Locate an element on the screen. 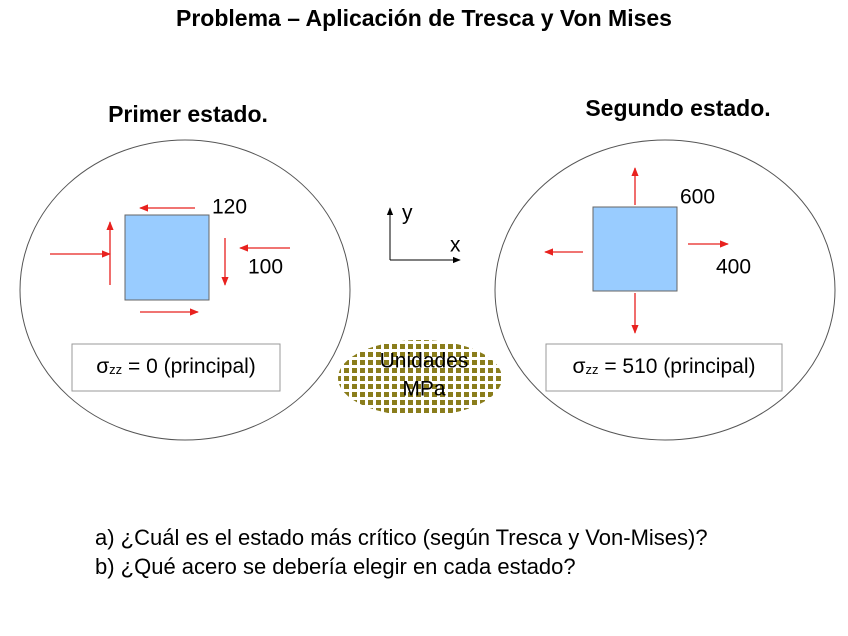 The width and height of the screenshot is (848, 636). units-blob is located at coordinates (420, 378).